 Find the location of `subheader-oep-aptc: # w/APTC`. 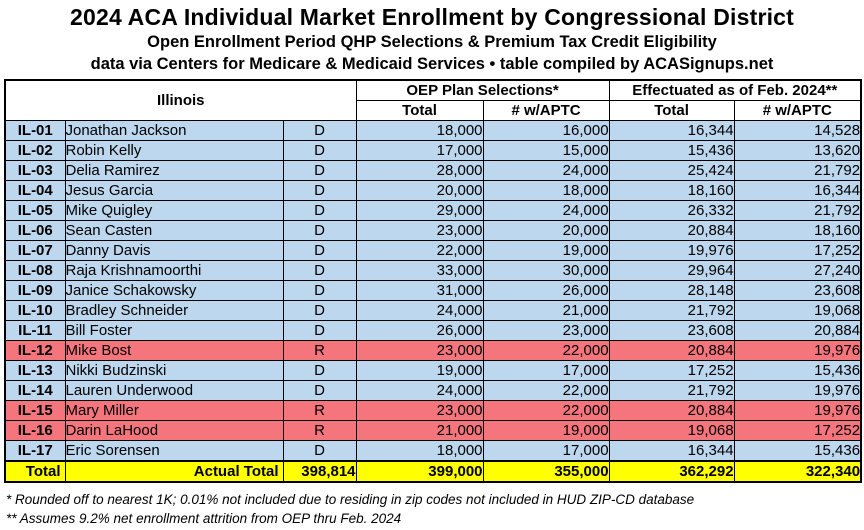

subheader-oep-aptc: # w/APTC is located at coordinates (546, 110).